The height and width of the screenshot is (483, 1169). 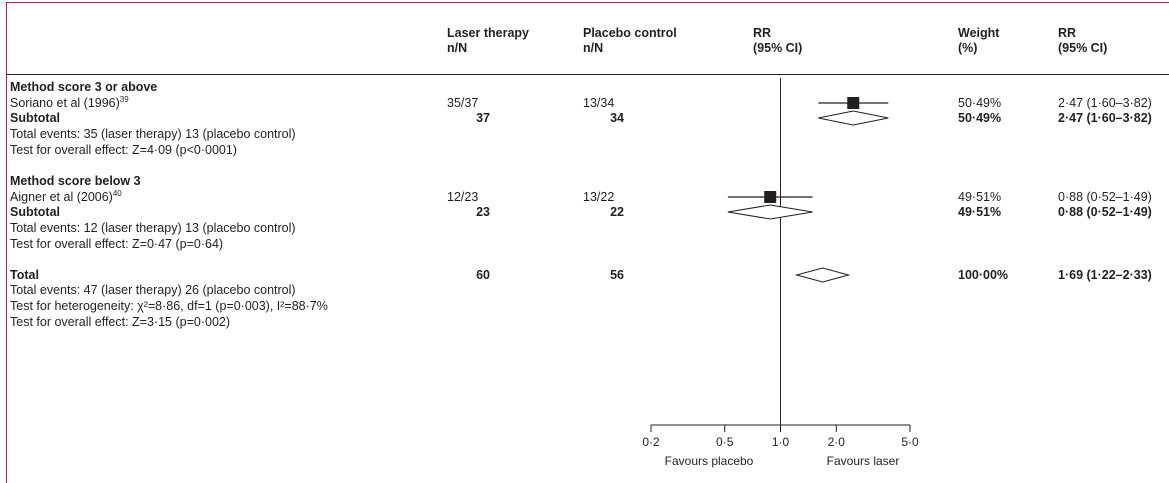 What do you see at coordinates (1105, 212) in the screenshot?
I see `subtotal-rr: 0·88 (0·52–1·49)` at bounding box center [1105, 212].